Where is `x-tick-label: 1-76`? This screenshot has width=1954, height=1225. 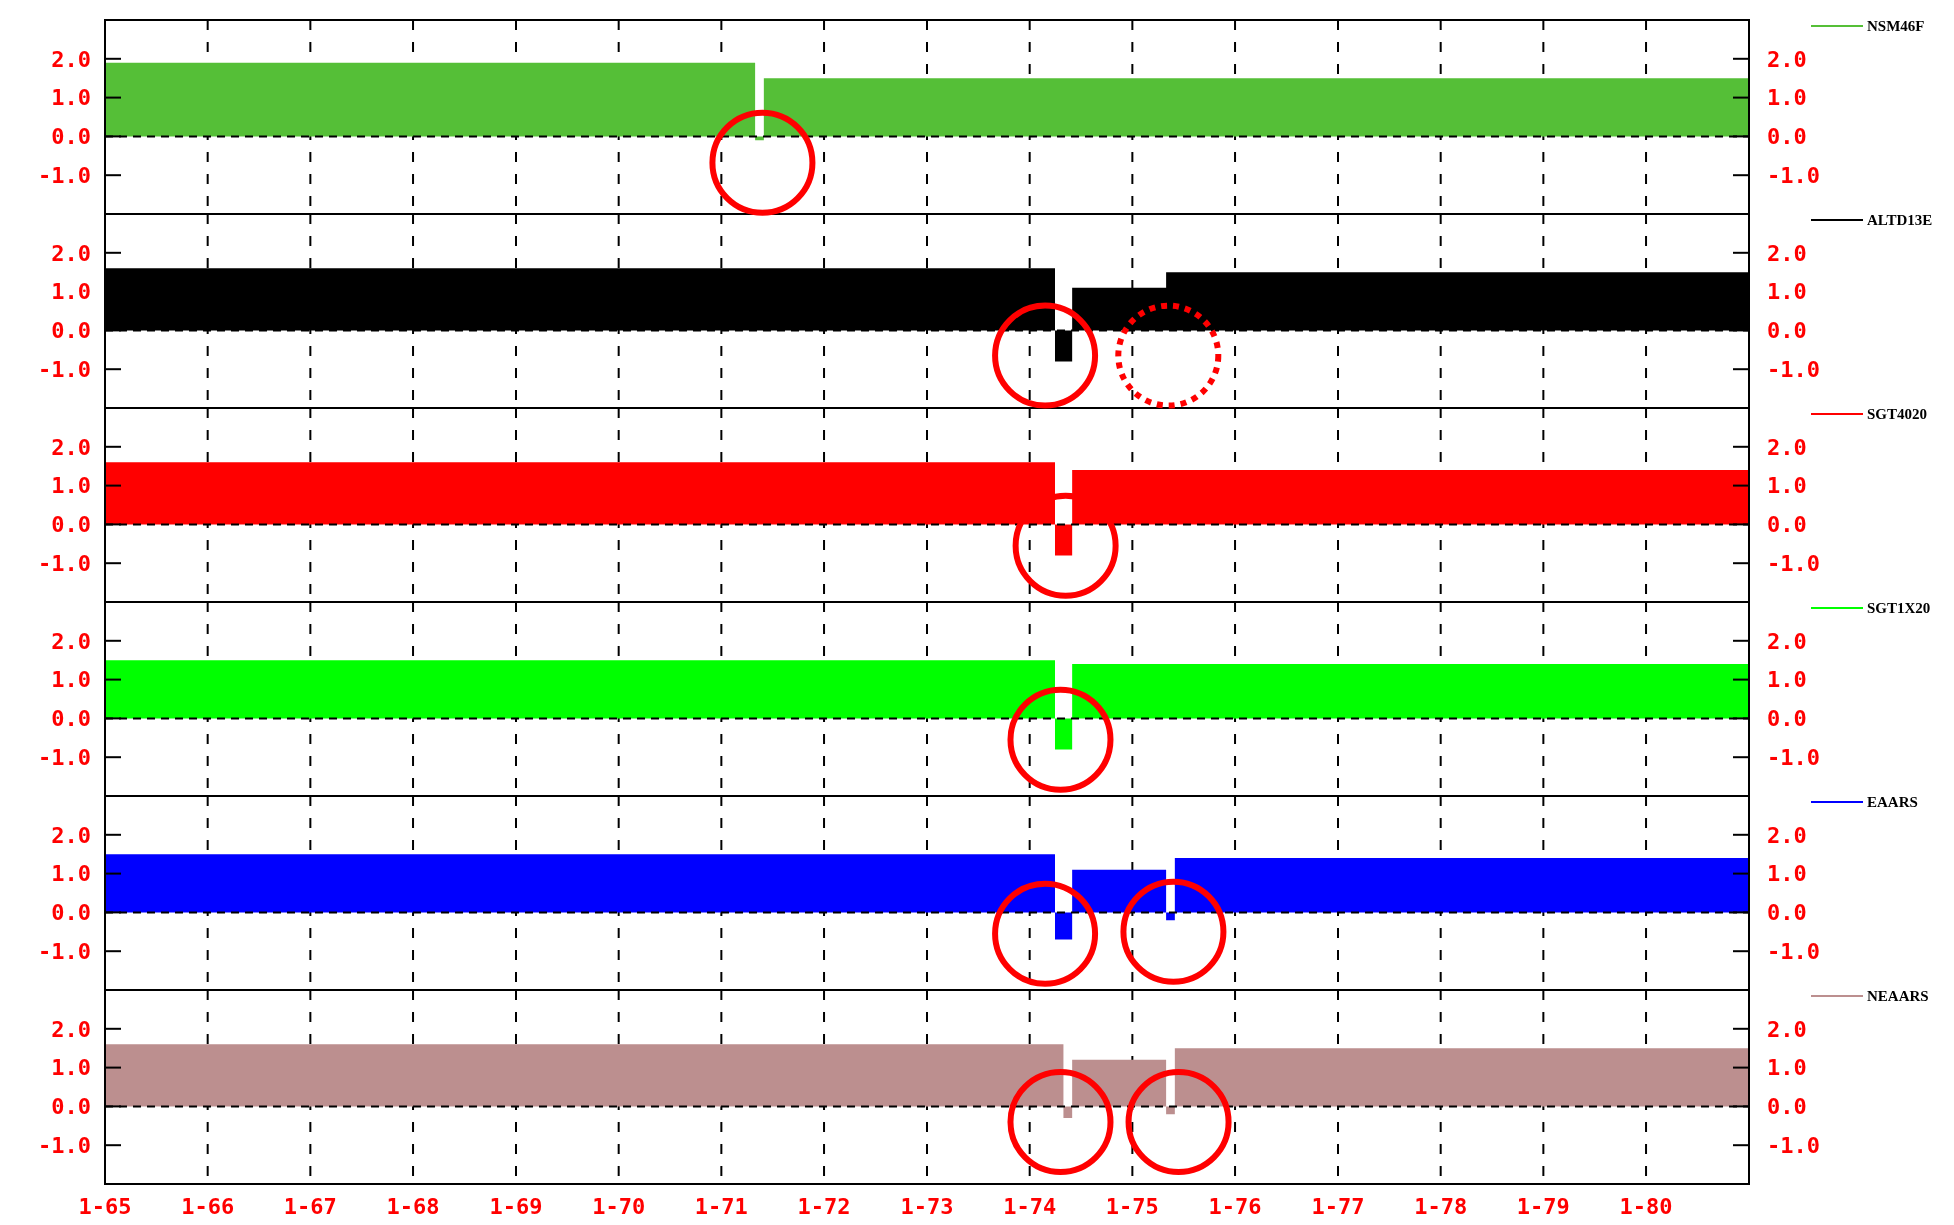
x-tick-label: 1-76 is located at coordinates (1235, 1206).